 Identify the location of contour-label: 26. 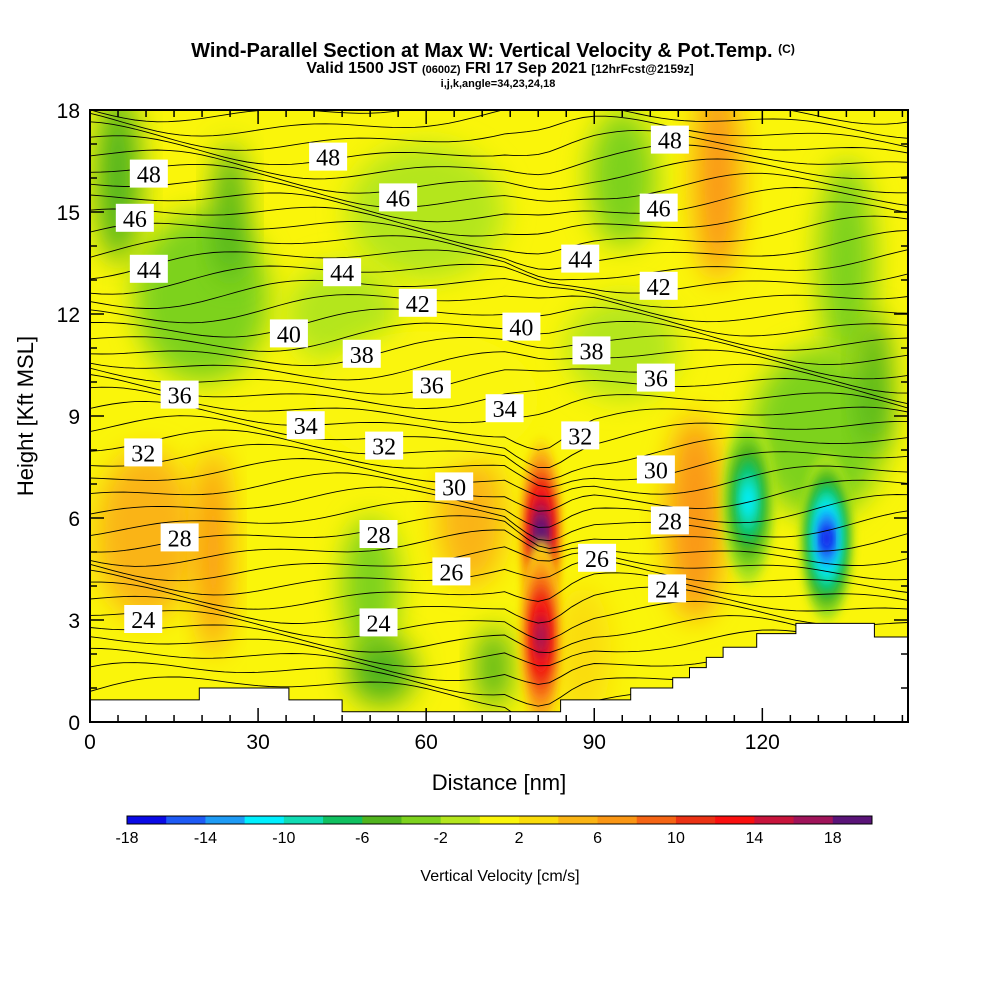
(451, 571).